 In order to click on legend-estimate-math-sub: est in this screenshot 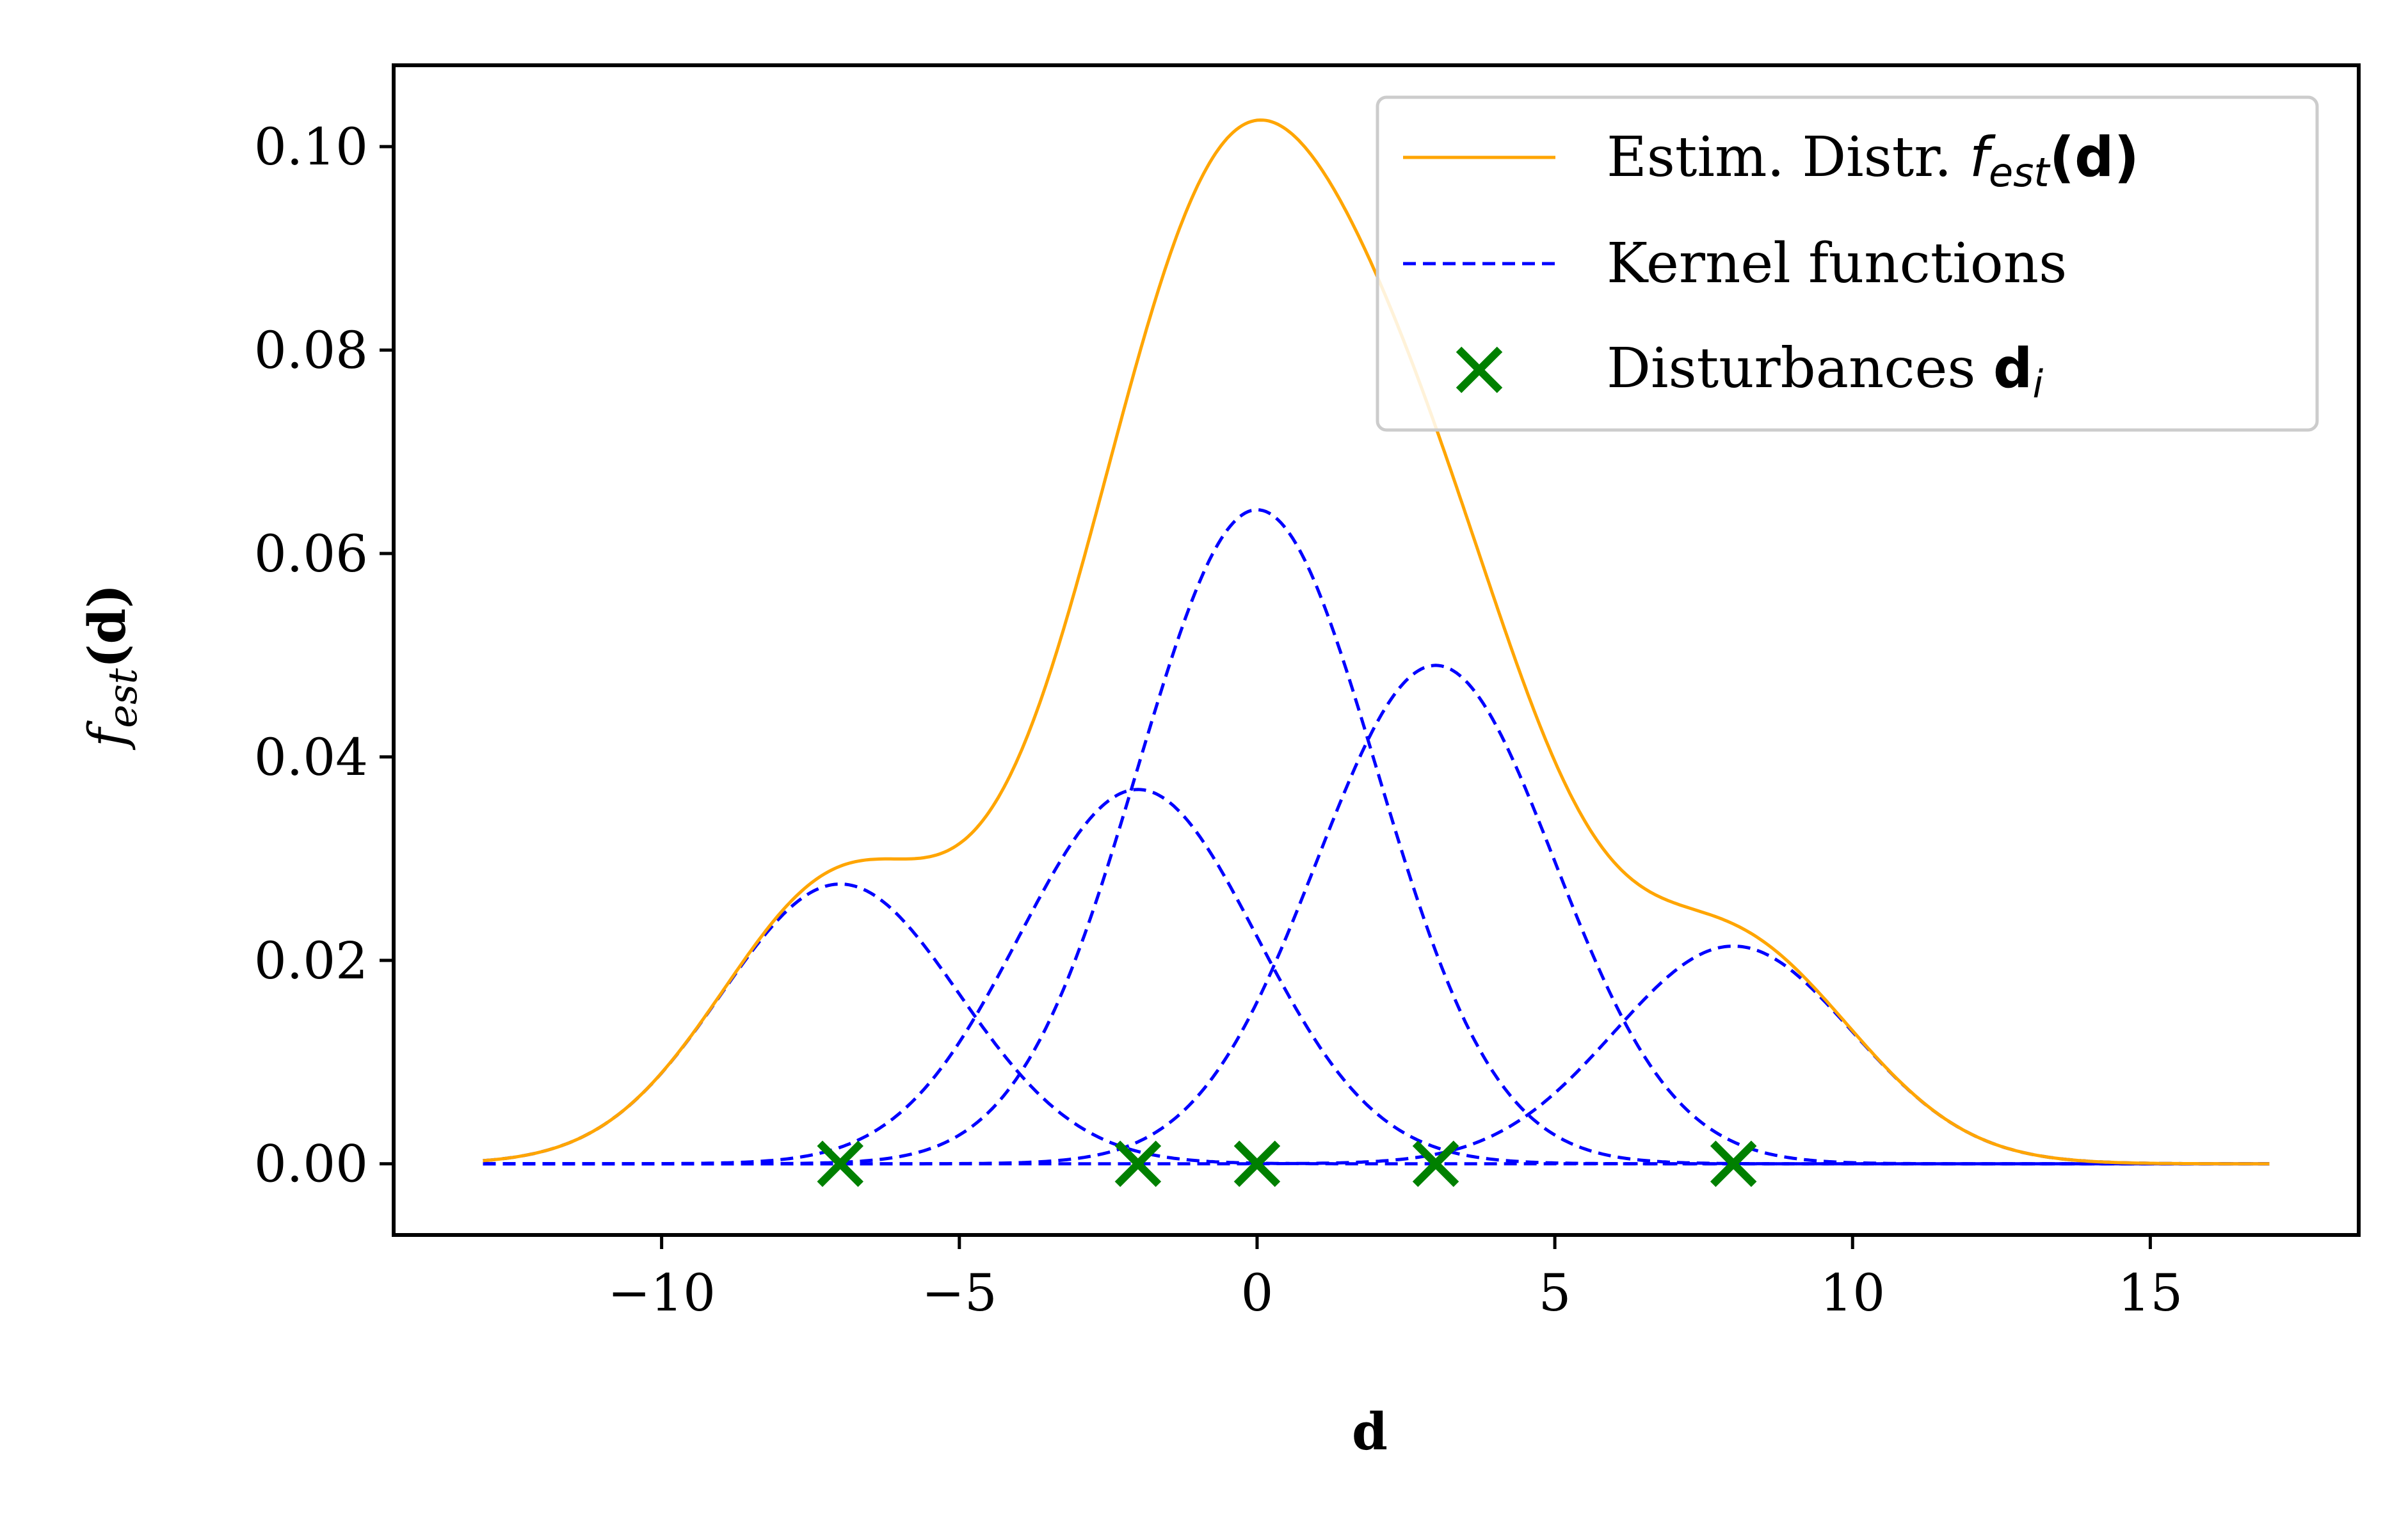, I will do `click(2020, 172)`.